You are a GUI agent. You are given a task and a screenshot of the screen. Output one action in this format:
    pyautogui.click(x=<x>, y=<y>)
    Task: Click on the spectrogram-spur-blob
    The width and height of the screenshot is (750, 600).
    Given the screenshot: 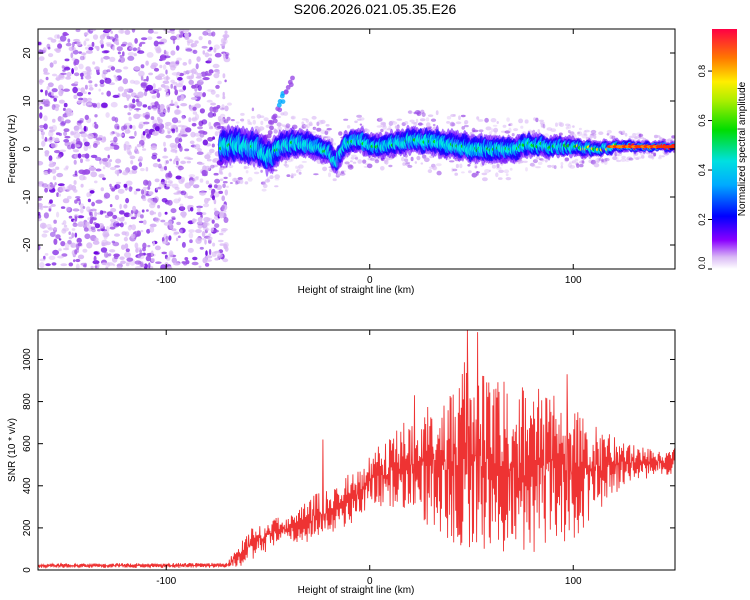 What is the action you would take?
    pyautogui.click(x=271, y=128)
    